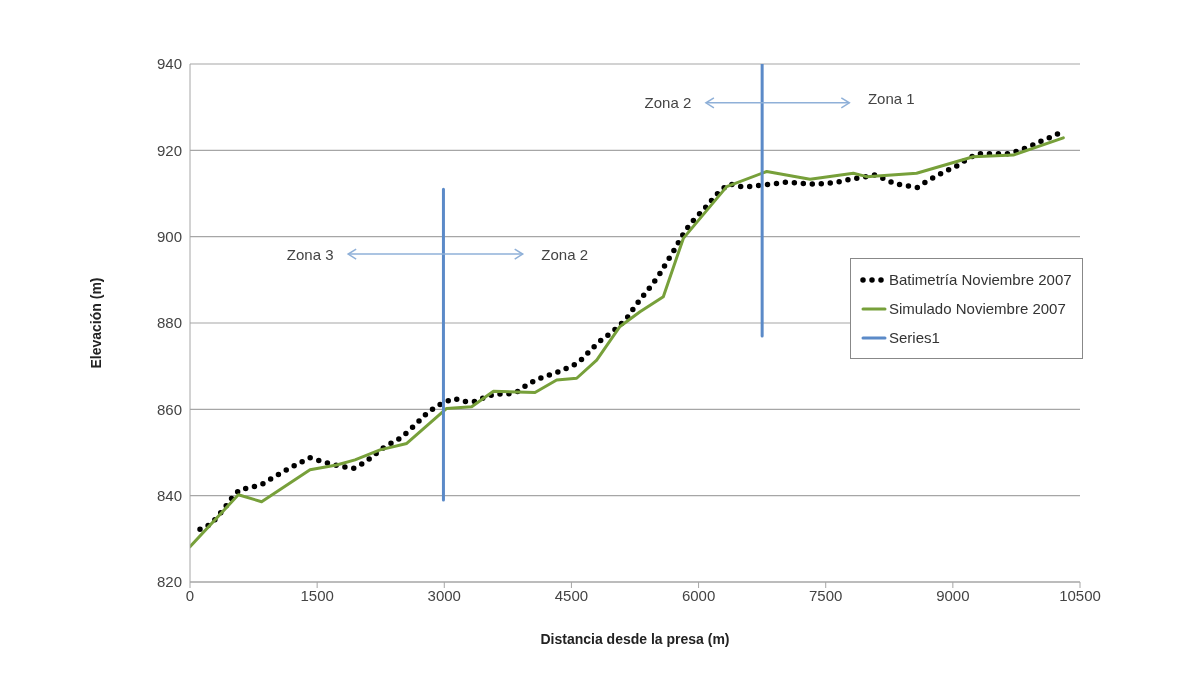  What do you see at coordinates (635, 639) in the screenshot?
I see `x-axis-title: Distancia desde la presa (m)` at bounding box center [635, 639].